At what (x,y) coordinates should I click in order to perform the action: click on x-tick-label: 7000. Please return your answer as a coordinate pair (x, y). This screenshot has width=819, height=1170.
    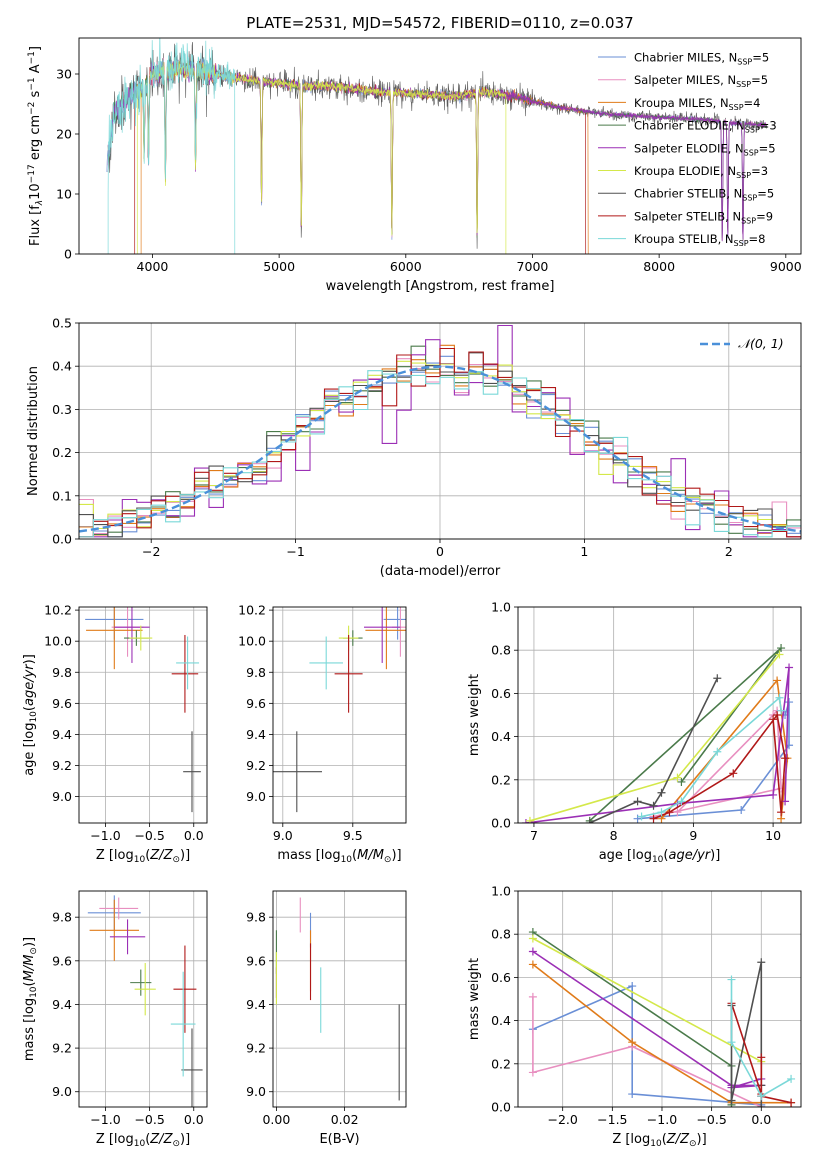
    Looking at the image, I should click on (533, 266).